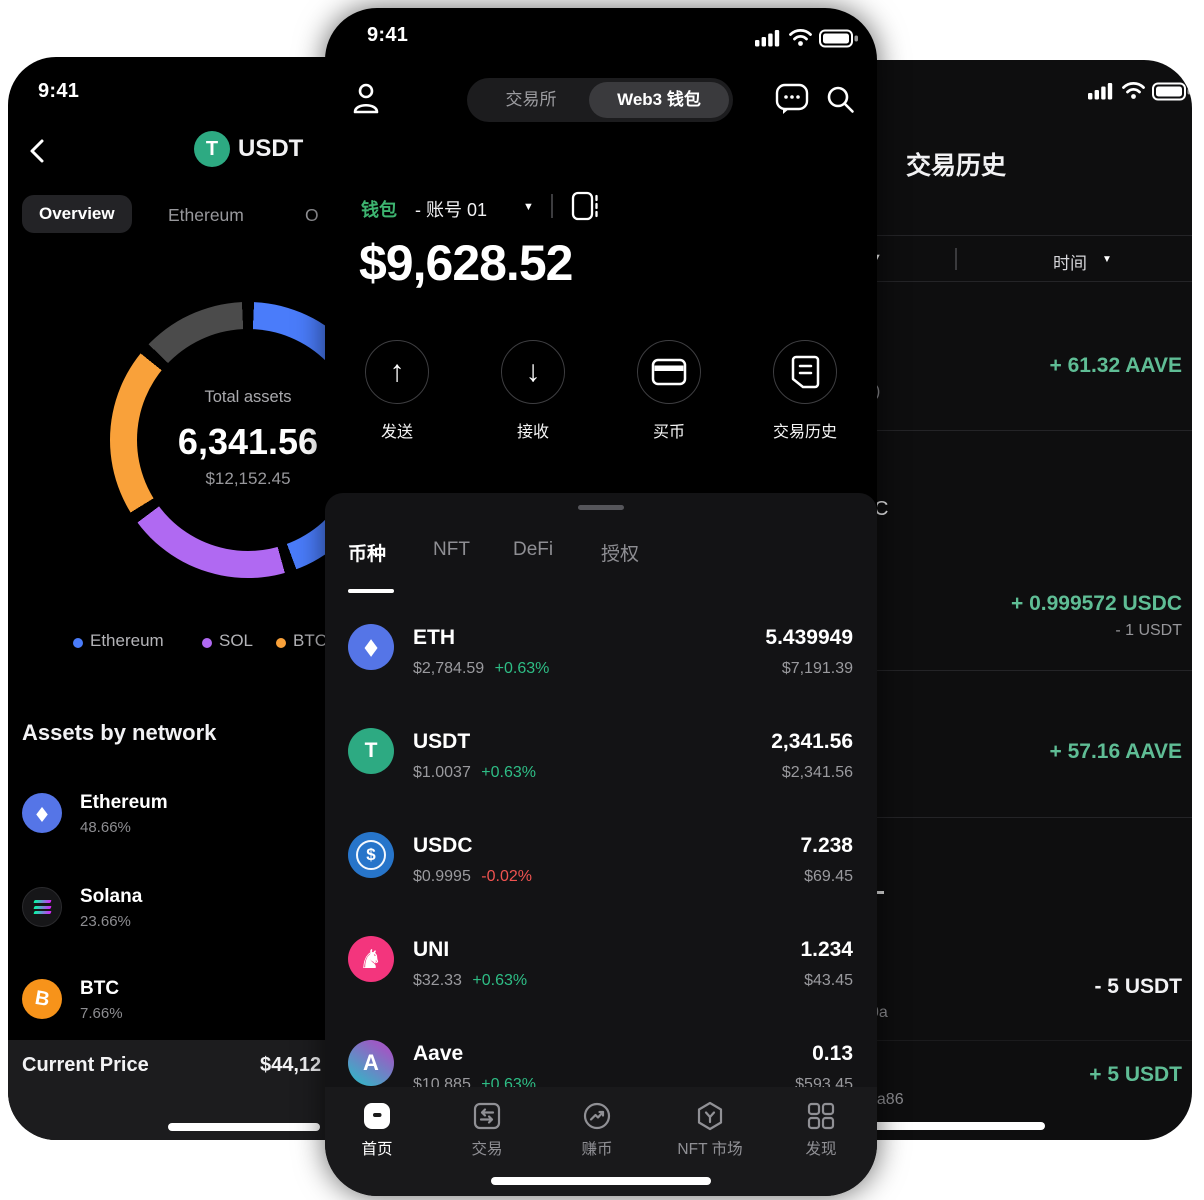 The image size is (1204, 1200). I want to click on network-name: Solana, so click(111, 896).